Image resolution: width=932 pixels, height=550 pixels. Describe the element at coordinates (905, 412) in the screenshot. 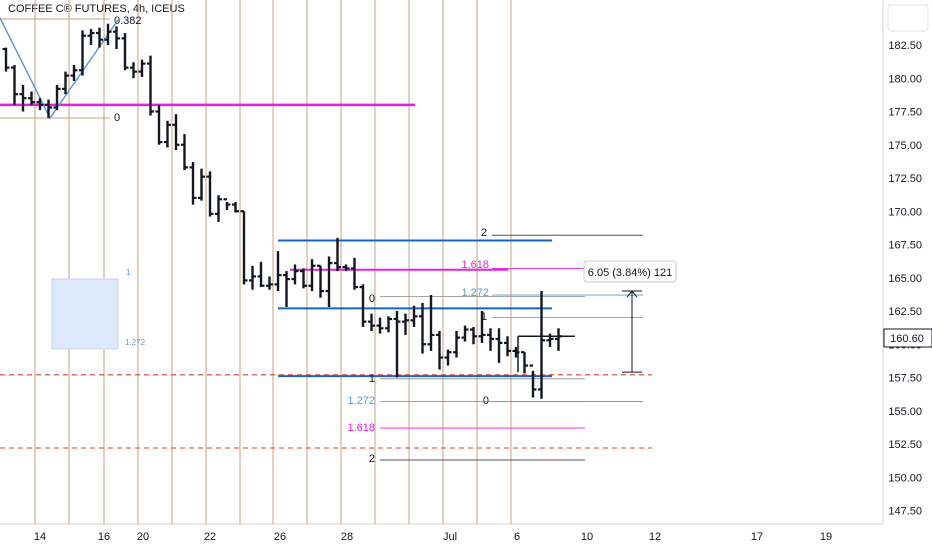

I see `y-tick-label: 155.00` at that location.